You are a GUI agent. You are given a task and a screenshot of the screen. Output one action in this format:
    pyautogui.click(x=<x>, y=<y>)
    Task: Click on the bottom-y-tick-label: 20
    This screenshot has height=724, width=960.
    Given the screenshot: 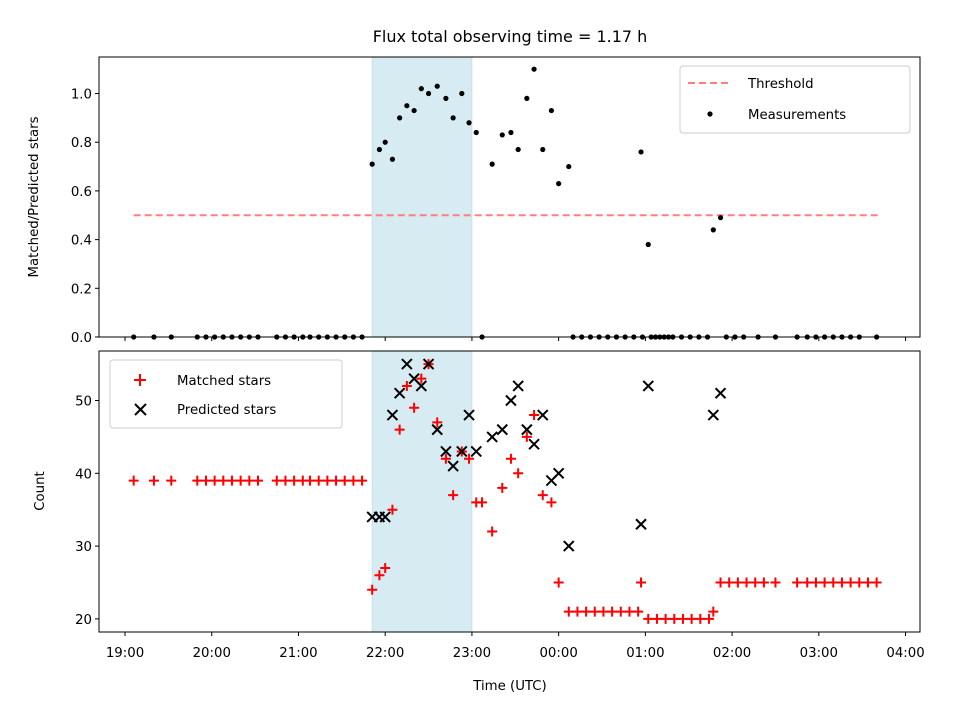 What is the action you would take?
    pyautogui.click(x=83, y=620)
    